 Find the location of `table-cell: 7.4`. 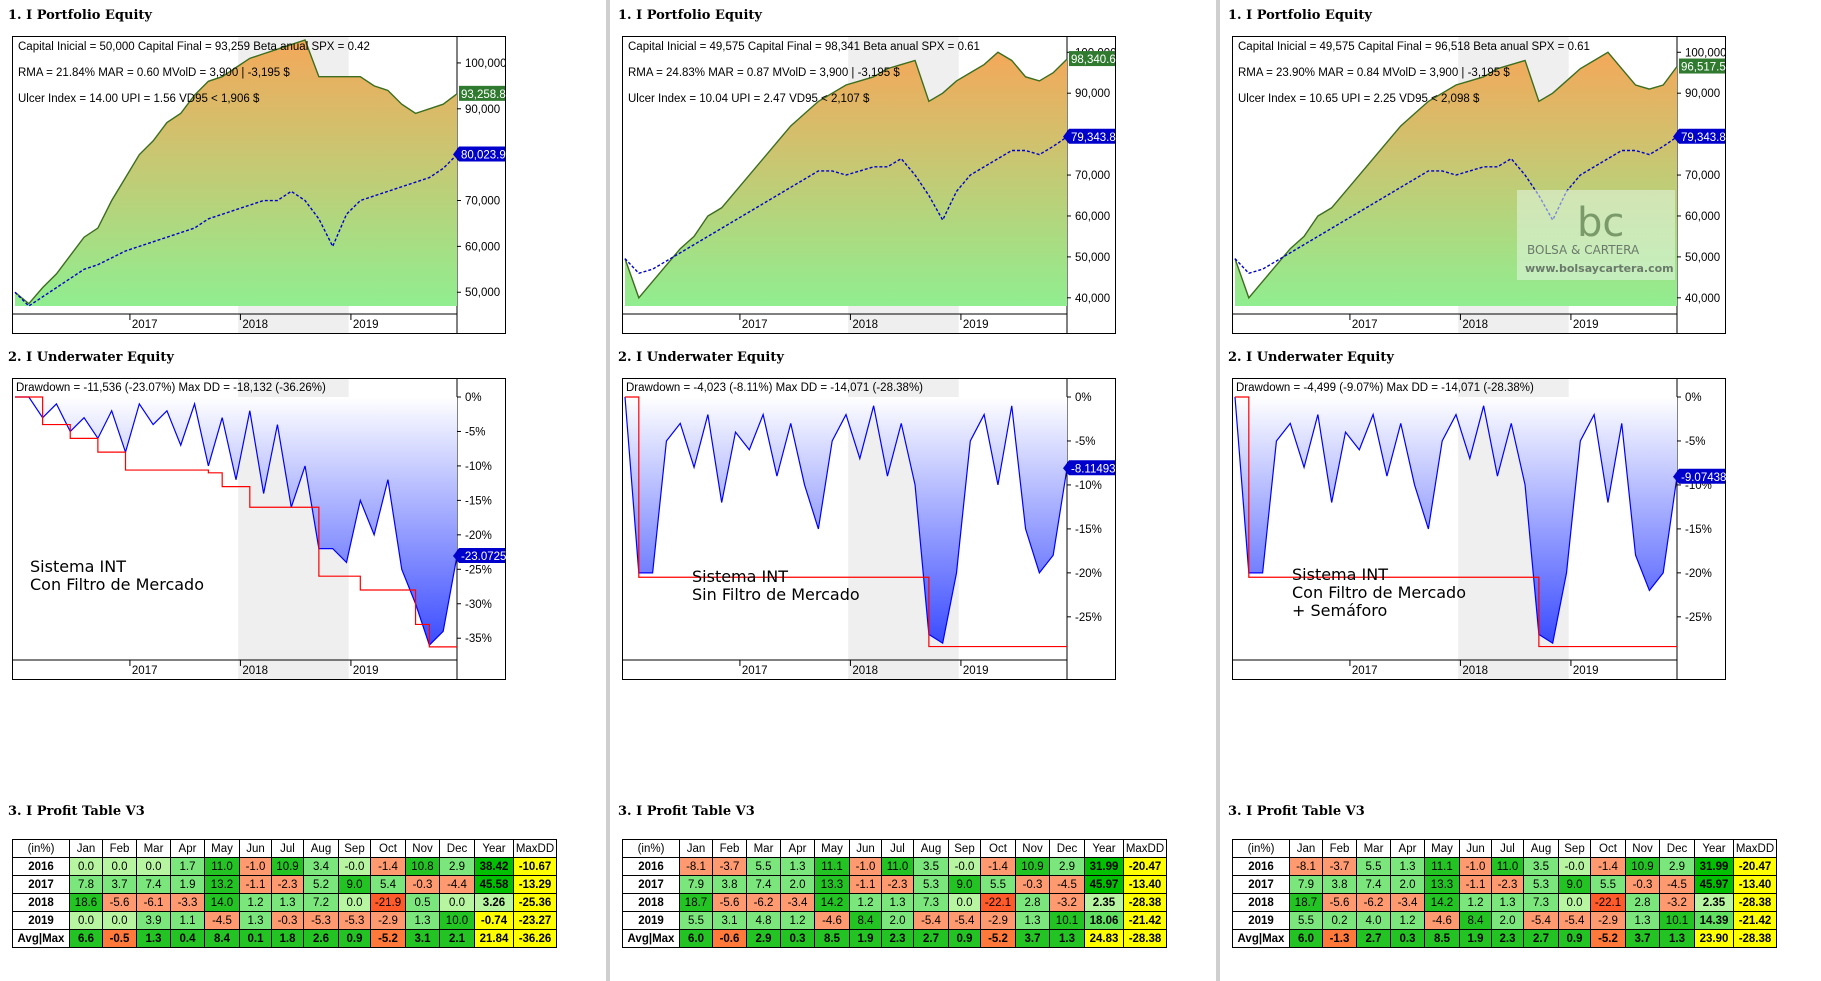

table-cell: 7.4 is located at coordinates (153, 884).